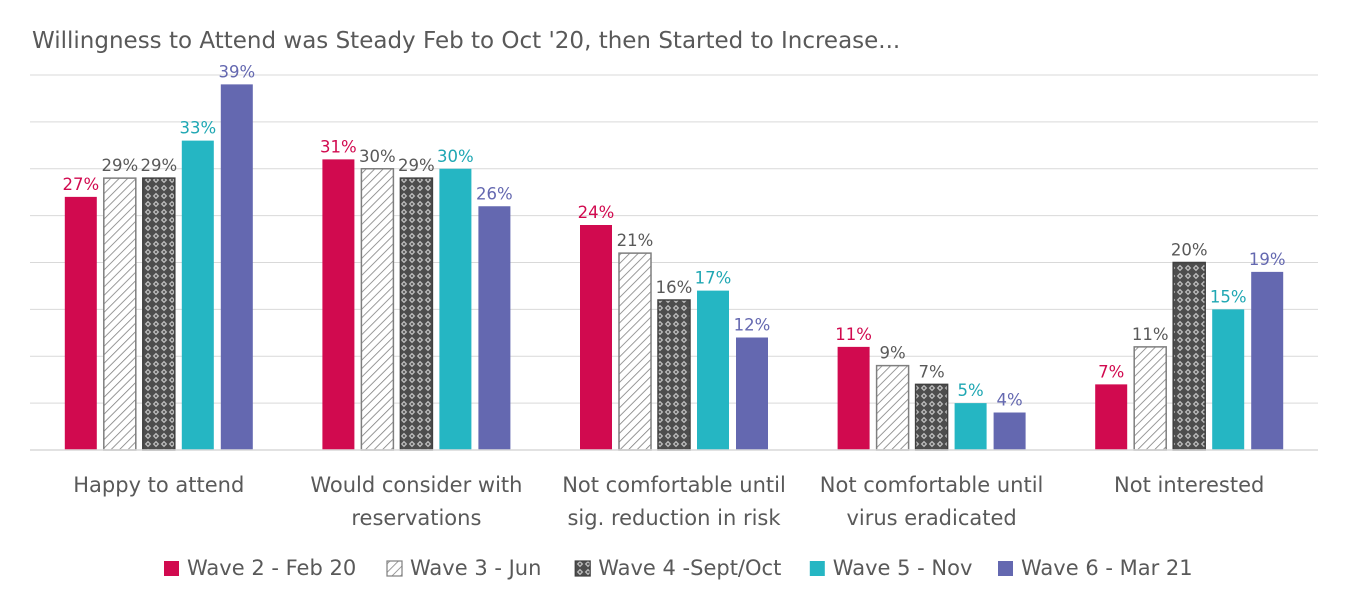  Describe the element at coordinates (236, 71) in the screenshot. I see `data-label: 39%` at that location.